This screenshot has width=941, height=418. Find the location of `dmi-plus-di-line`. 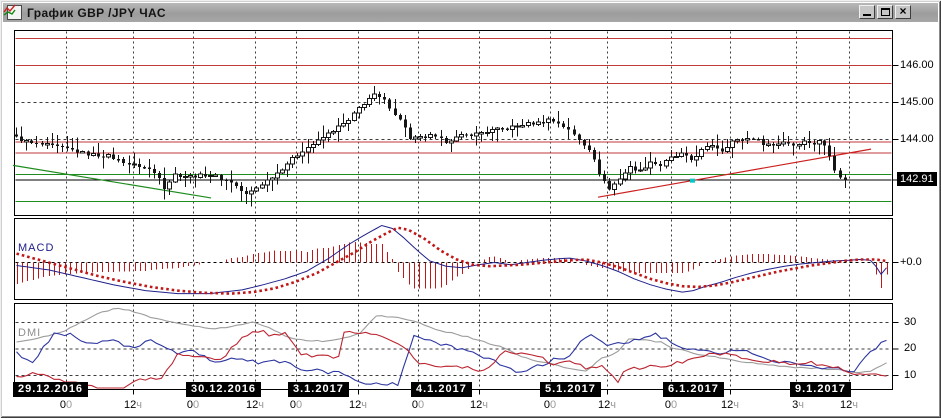

dmi-plus-di-line is located at coordinates (451, 359).